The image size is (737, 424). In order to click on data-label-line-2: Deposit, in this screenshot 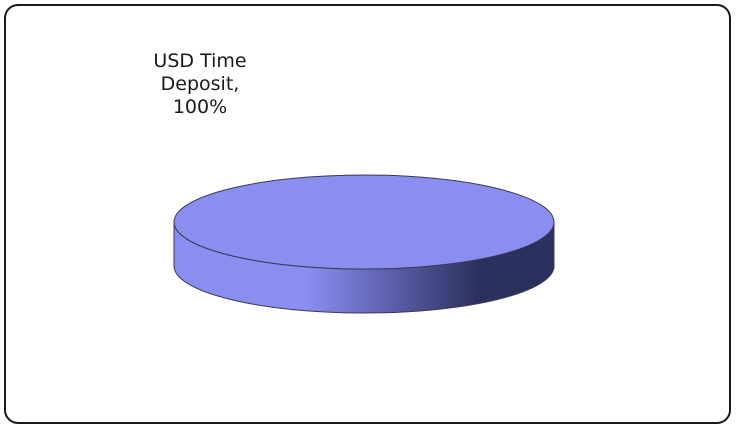, I will do `click(200, 84)`.